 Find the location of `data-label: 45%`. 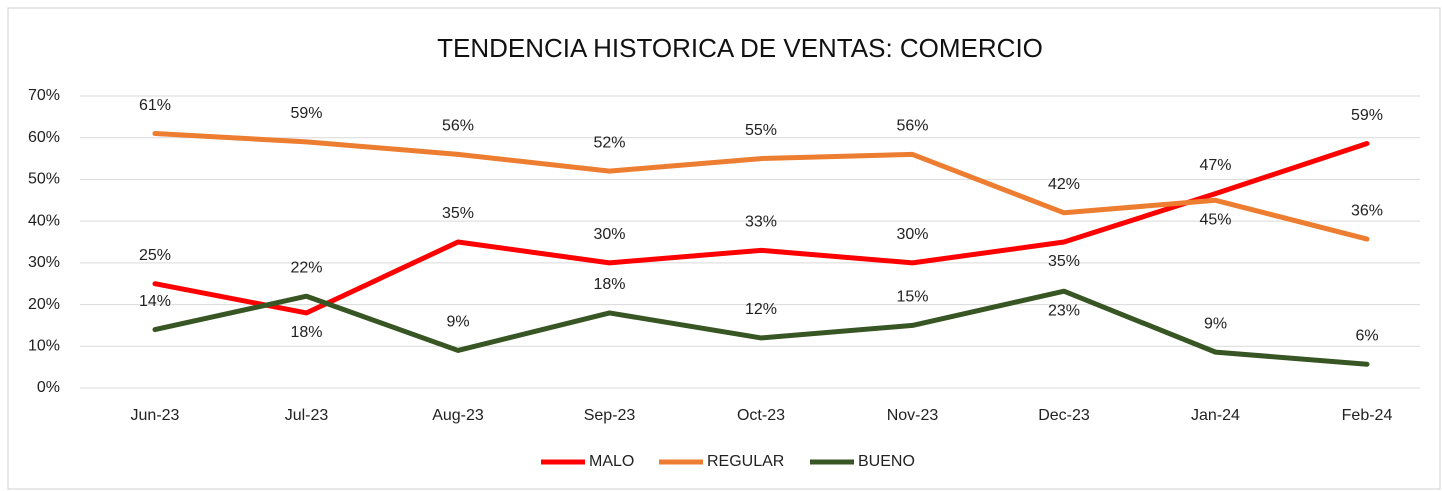

data-label: 45% is located at coordinates (1215, 220).